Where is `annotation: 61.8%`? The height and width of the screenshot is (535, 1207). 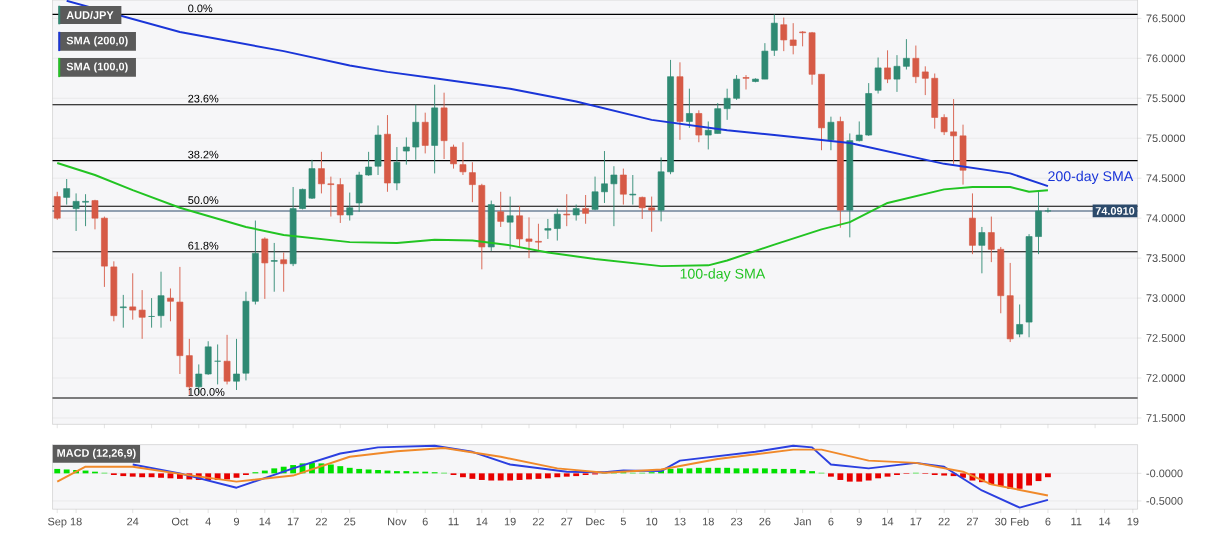
annotation: 61.8% is located at coordinates (203, 245).